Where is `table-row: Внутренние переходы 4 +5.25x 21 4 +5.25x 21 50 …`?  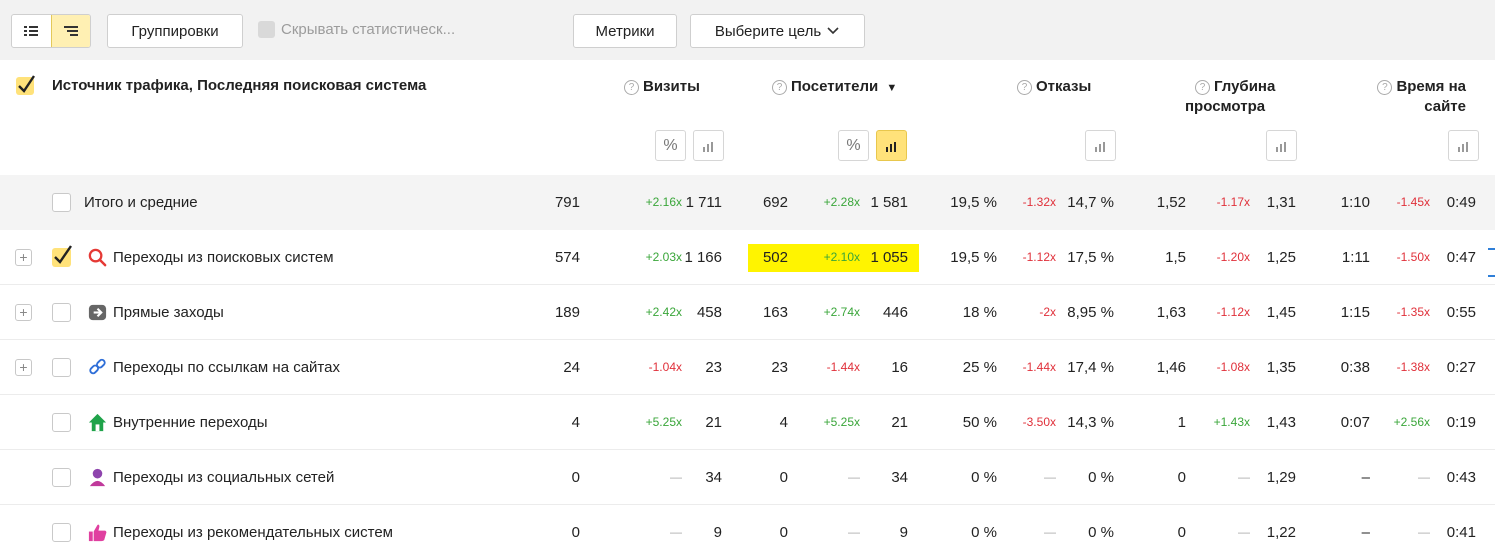 table-row: Внутренние переходы 4 +5.25x 21 4 +5.25x 21 50 … is located at coordinates (747, 422).